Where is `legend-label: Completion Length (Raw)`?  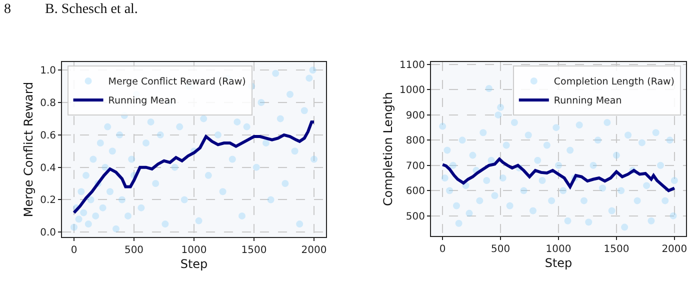 legend-label: Completion Length (Raw) is located at coordinates (614, 82).